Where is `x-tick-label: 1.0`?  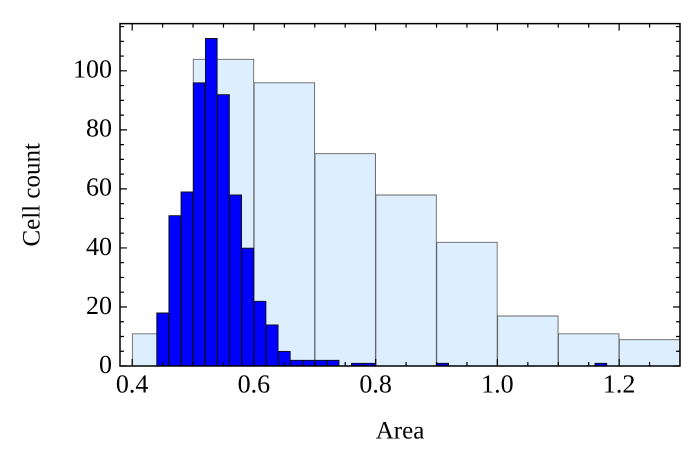 x-tick-label: 1.0 is located at coordinates (497, 383).